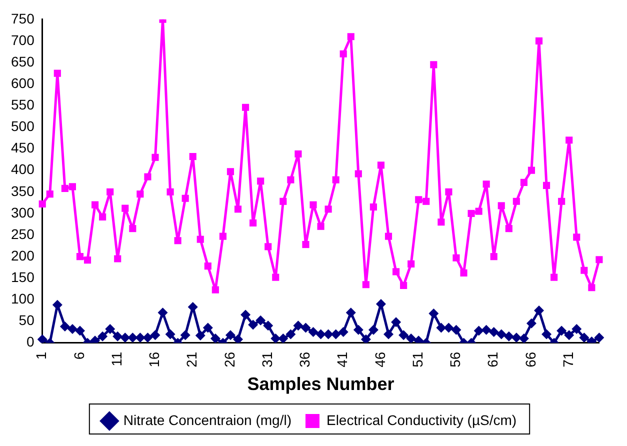 The width and height of the screenshot is (627, 446). I want to click on x-tick-label: 21, so click(192, 360).